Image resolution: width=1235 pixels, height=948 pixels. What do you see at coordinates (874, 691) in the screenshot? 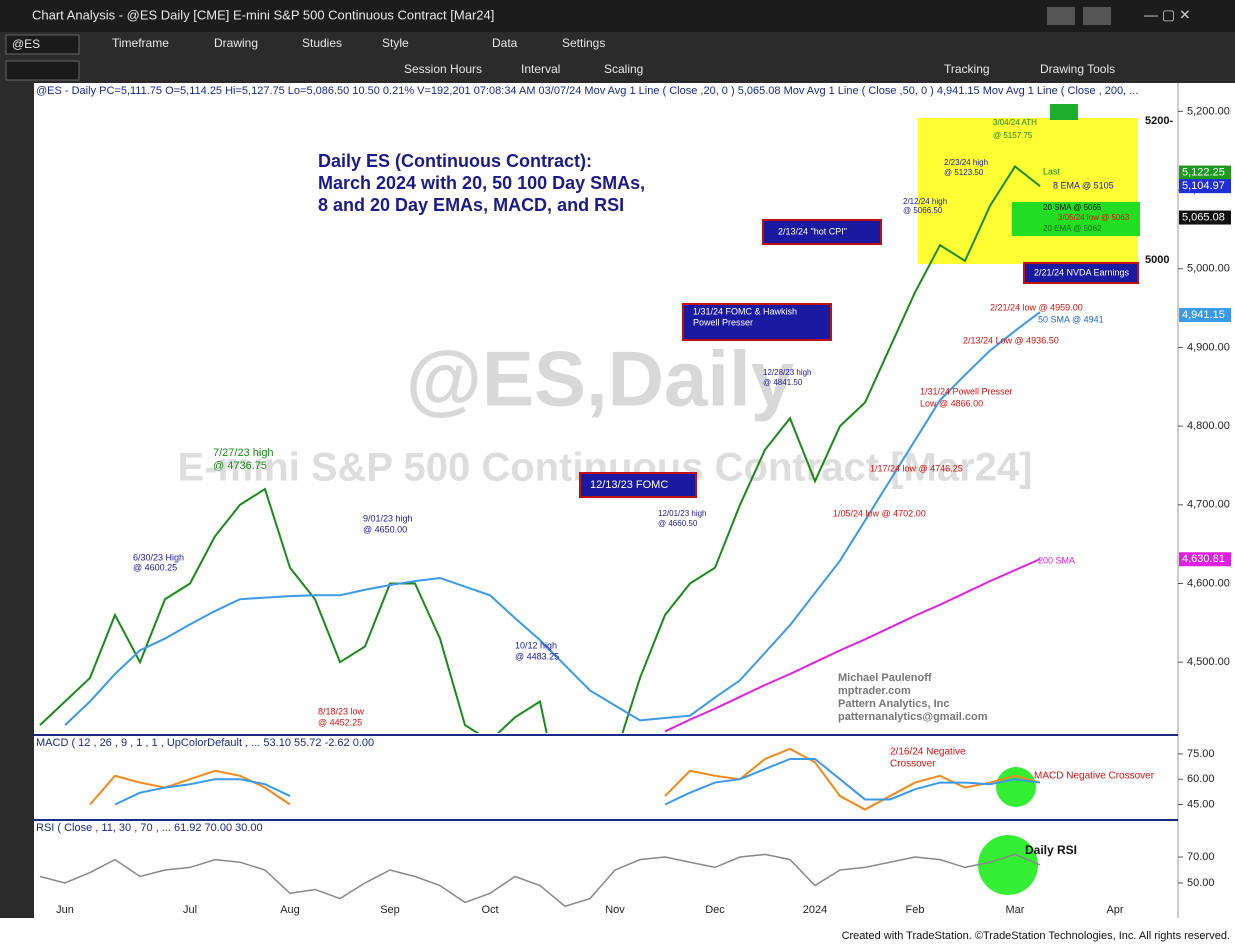
I see `annotation: mptrader.com` at bounding box center [874, 691].